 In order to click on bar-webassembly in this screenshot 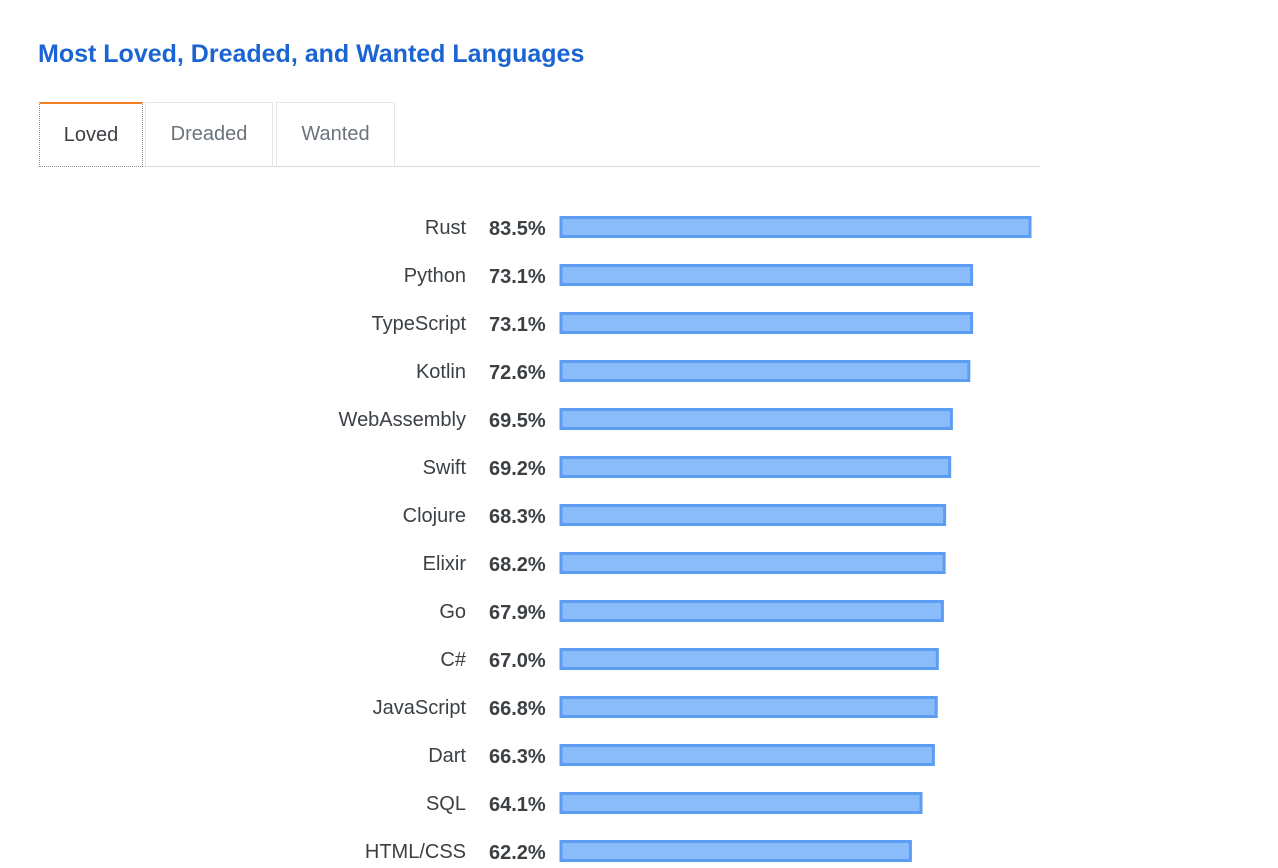, I will do `click(756, 419)`.